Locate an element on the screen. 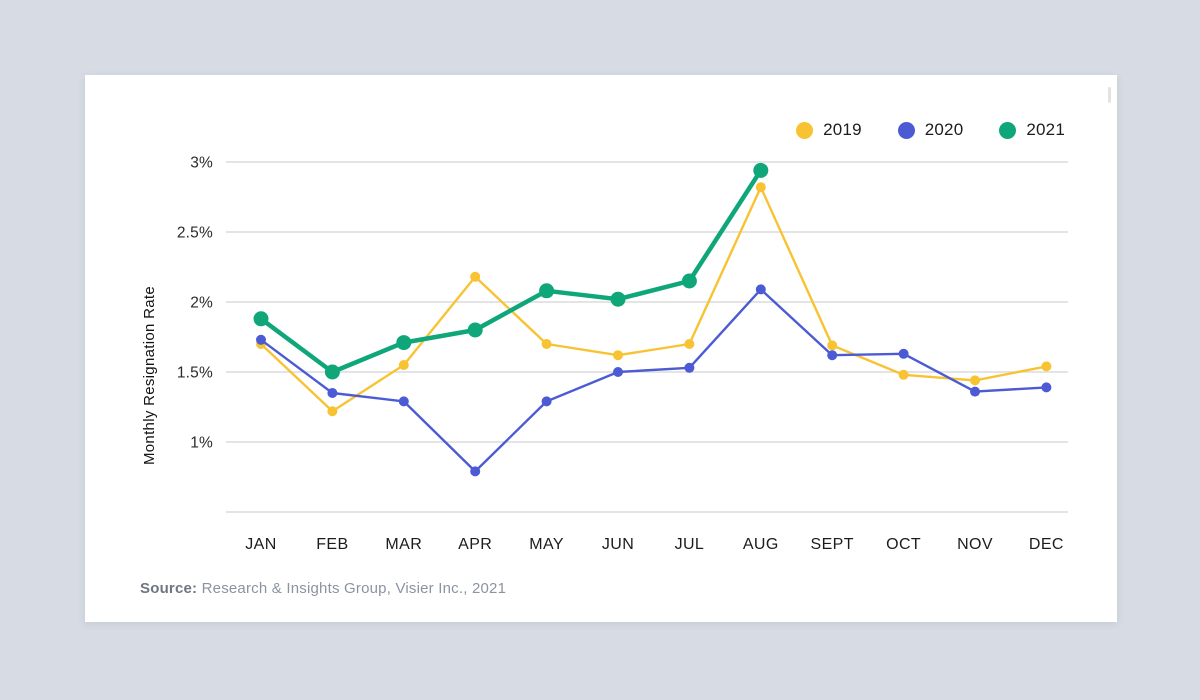 This screenshot has height=700, width=1200. x-tick-label: DEC is located at coordinates (1046, 544).